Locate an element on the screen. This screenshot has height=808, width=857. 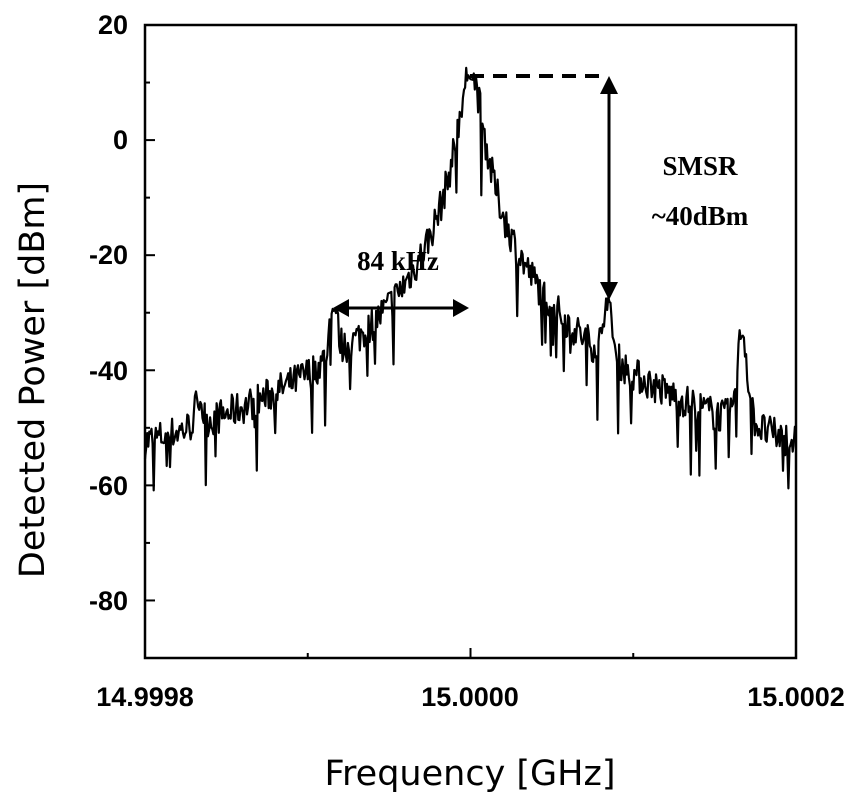
spacing-label: 84 kHz is located at coordinates (398, 261).